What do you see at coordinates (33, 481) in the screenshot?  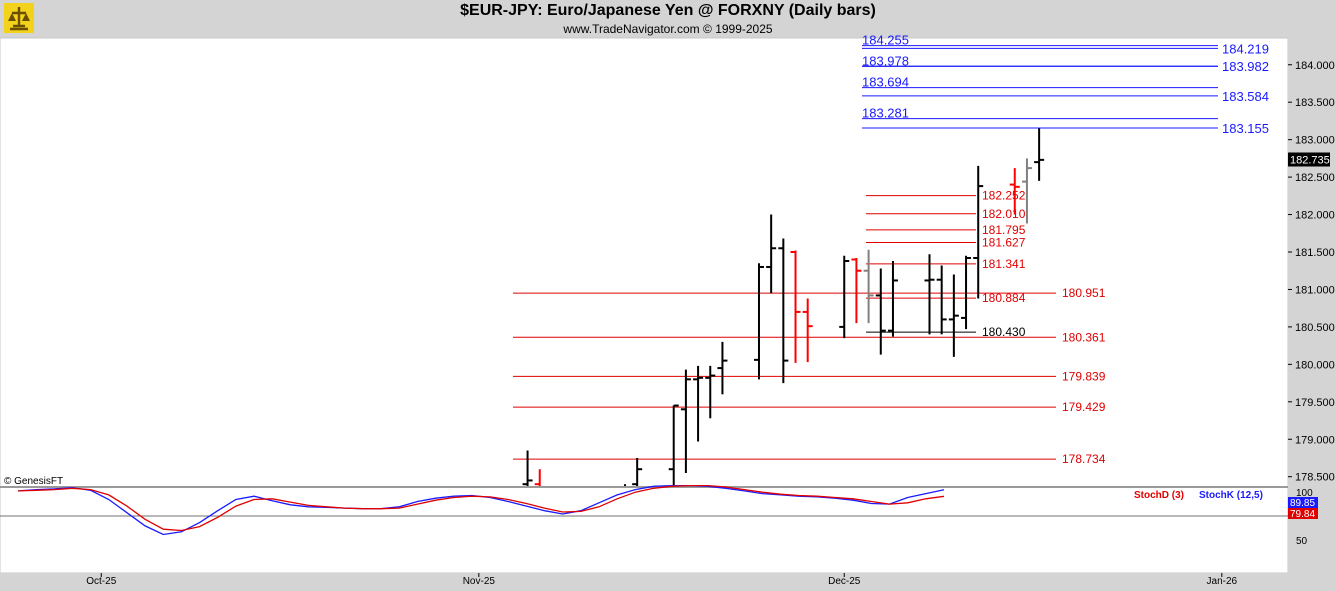 I see `copyright-watermark: © GenesisFT` at bounding box center [33, 481].